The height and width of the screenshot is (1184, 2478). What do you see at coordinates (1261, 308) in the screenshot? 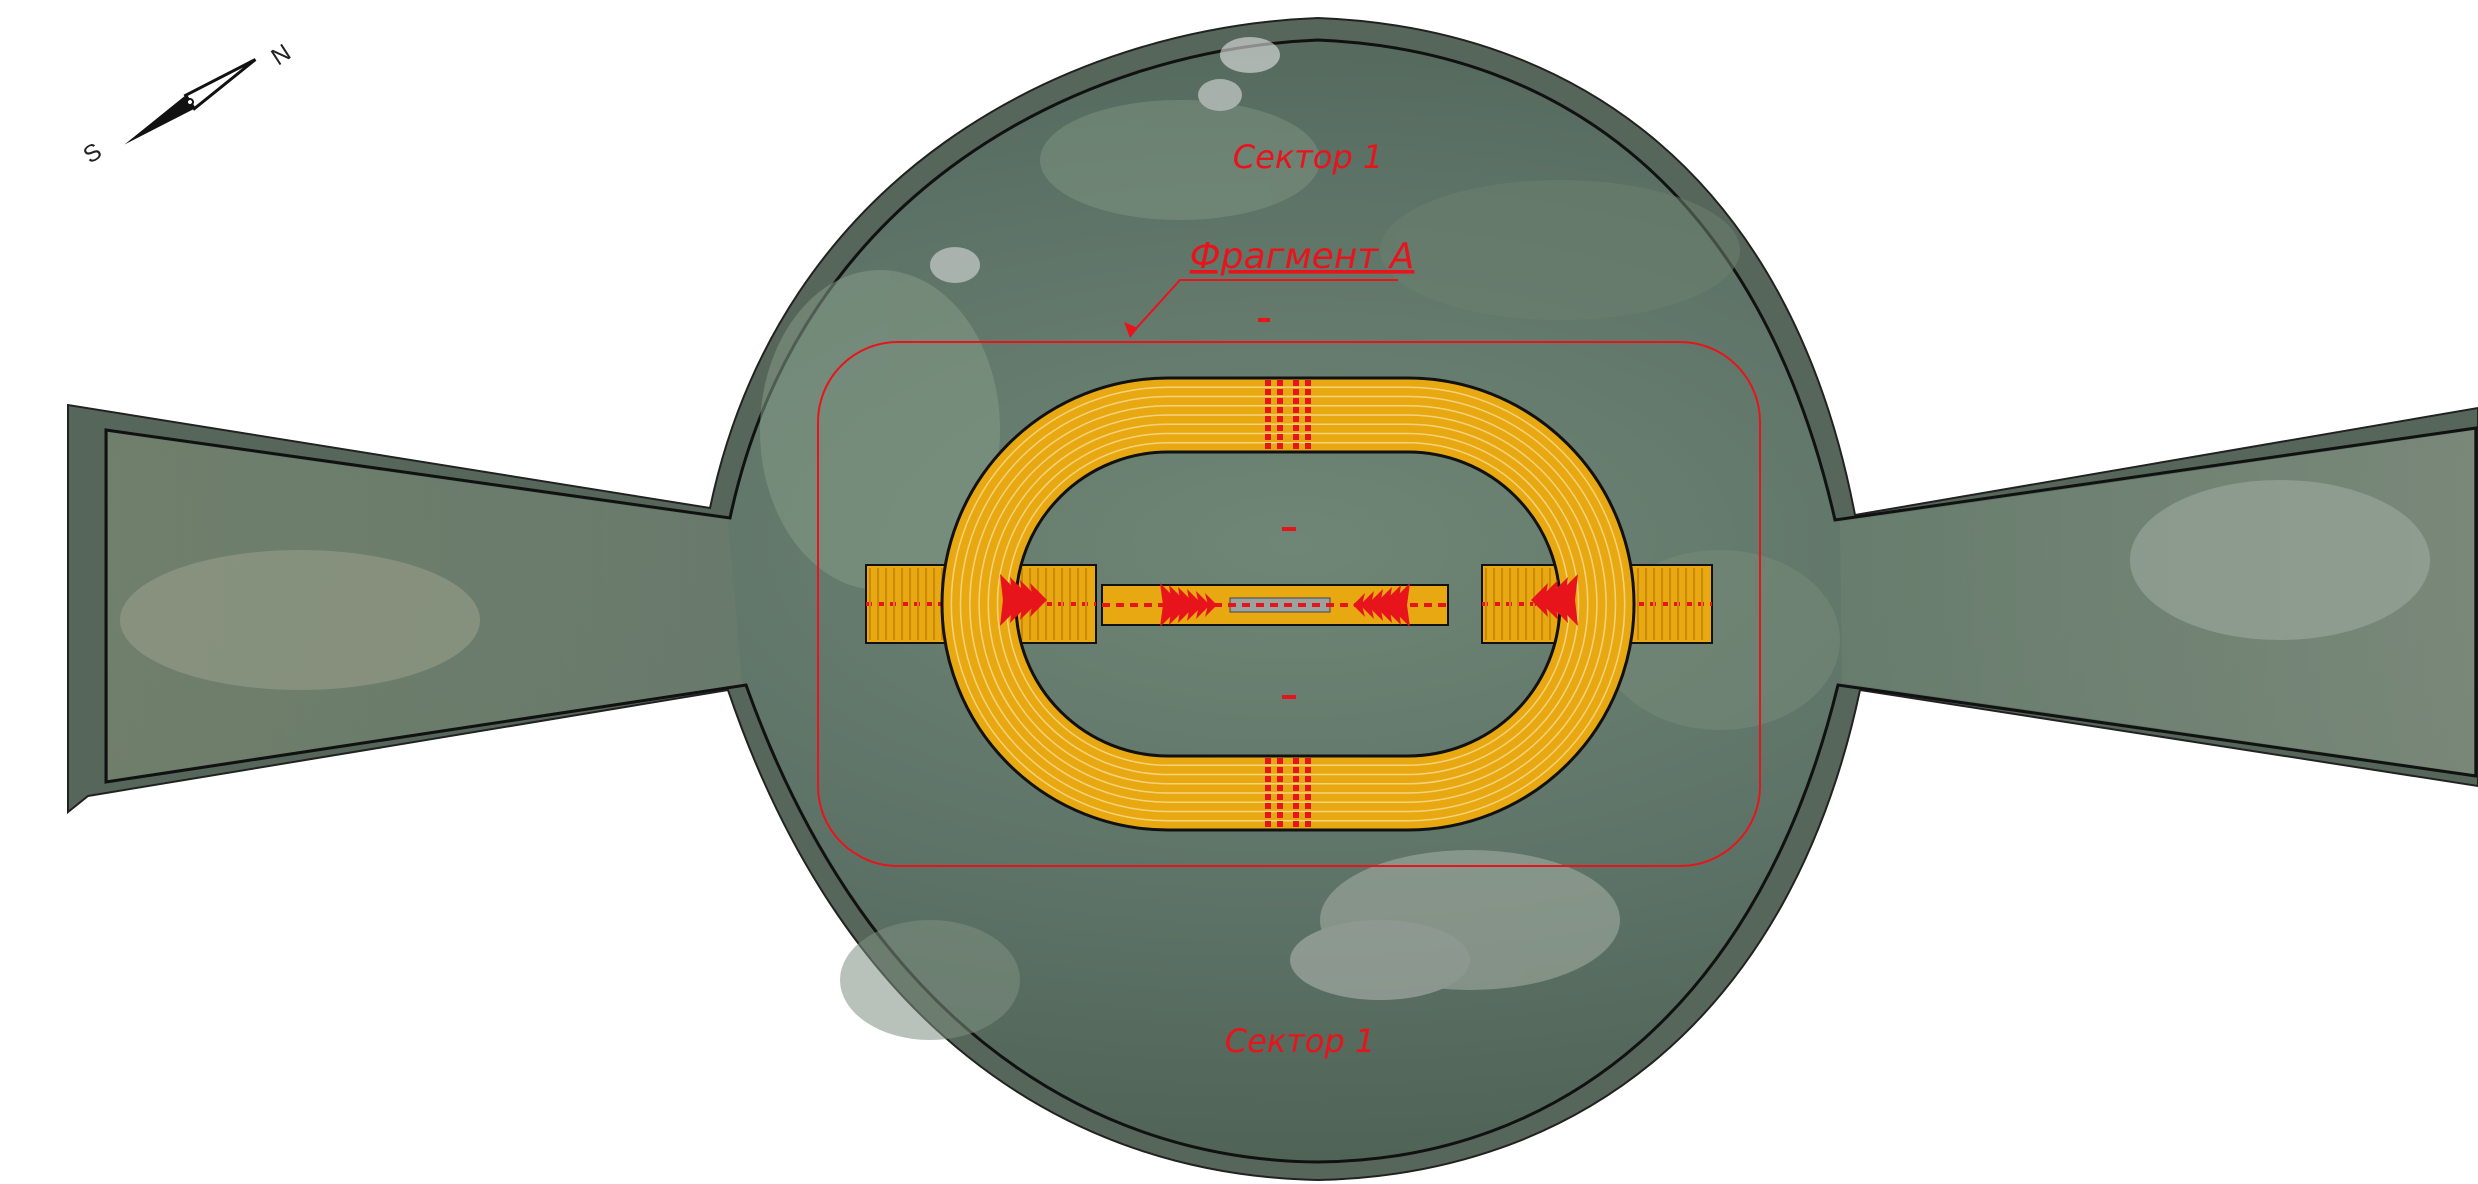
I see `fragment-a-leader` at bounding box center [1261, 308].